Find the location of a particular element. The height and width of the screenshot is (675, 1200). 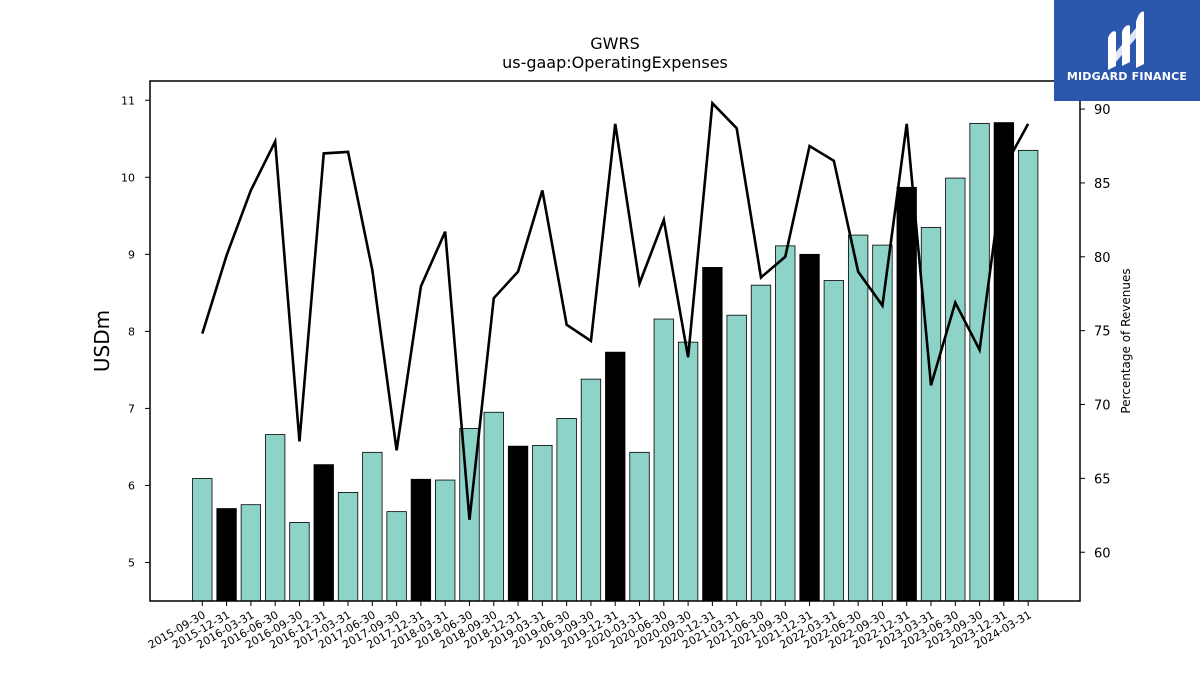

y-tick-label: 11 is located at coordinates (128, 100).